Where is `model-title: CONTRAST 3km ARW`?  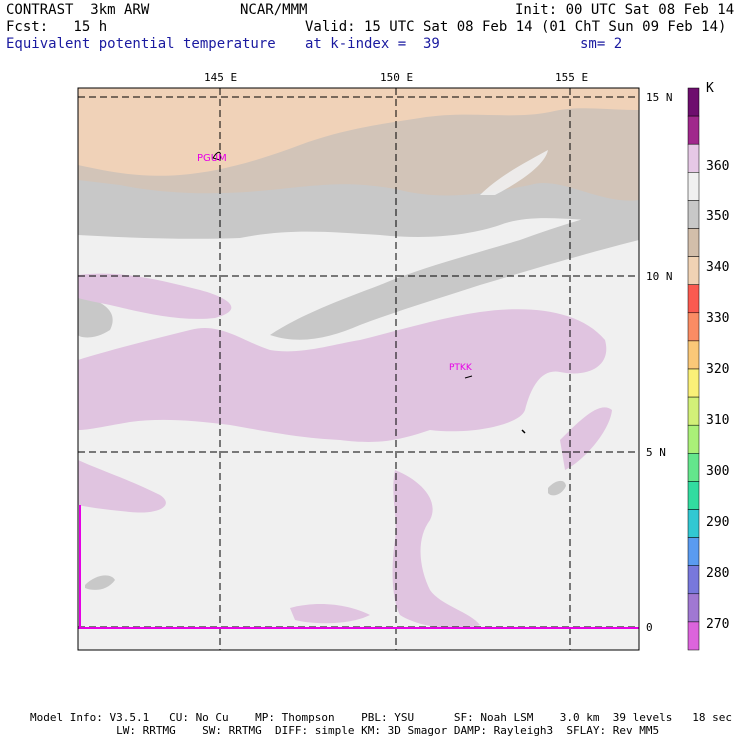 model-title: CONTRAST 3km ARW is located at coordinates (78, 10).